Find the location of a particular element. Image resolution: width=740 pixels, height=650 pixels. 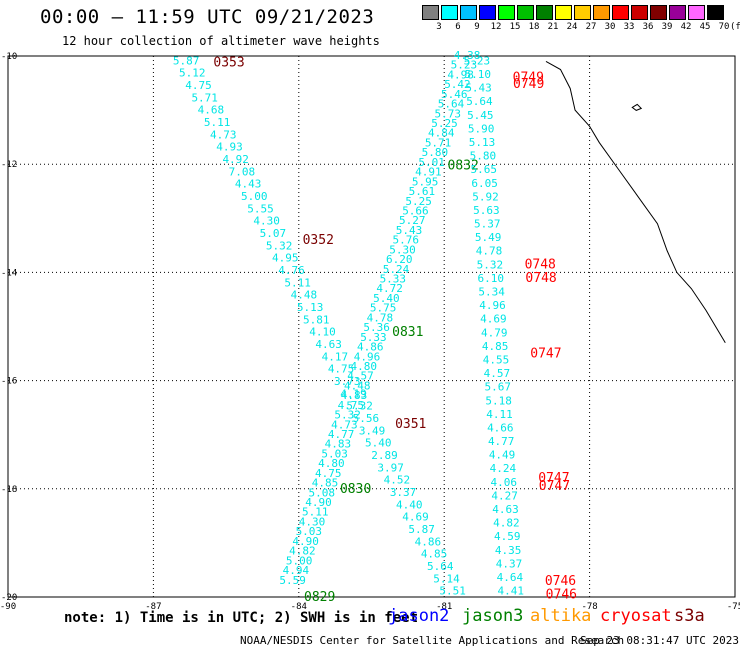

wave-height-value: 5.92 is located at coordinates (485, 196).